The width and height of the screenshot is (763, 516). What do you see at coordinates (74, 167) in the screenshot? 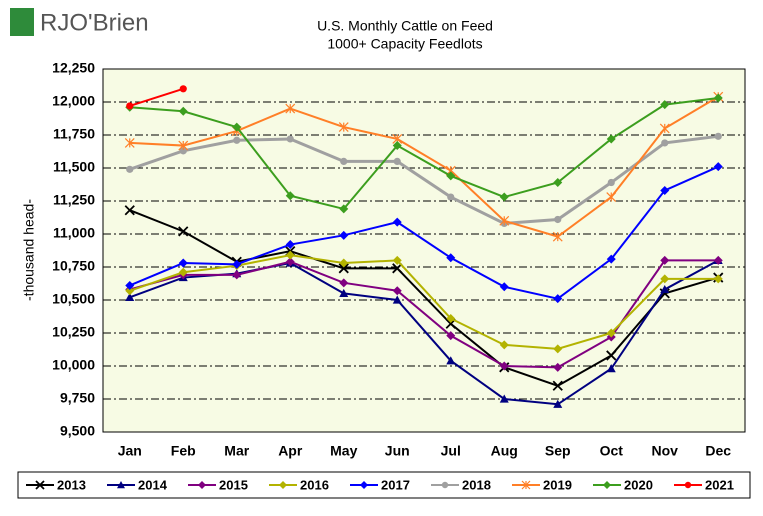
I see `y-tick-label: 11,500` at bounding box center [74, 167].